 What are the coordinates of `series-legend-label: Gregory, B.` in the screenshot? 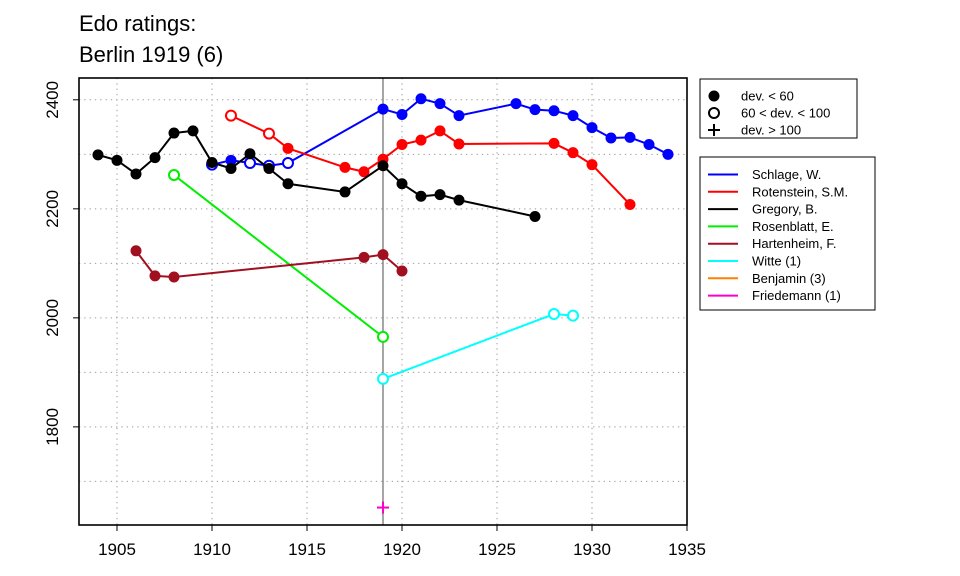 It's located at (785, 209).